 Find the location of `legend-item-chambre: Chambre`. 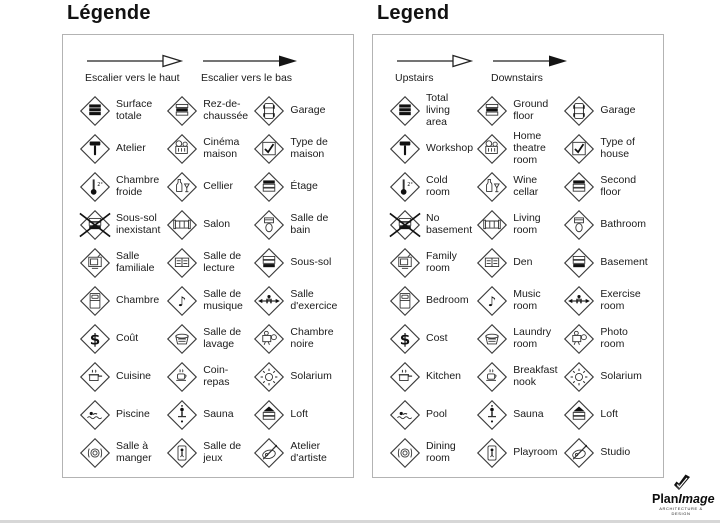

legend-item-chambre: Chambre is located at coordinates (122, 301).